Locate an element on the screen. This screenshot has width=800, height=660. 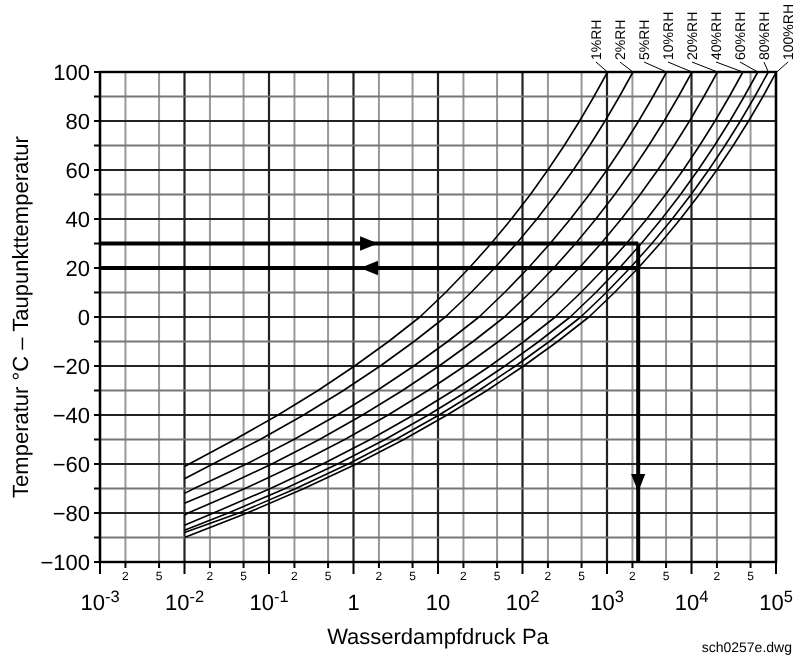
y-tick-label: 80 is located at coordinates (77, 122).